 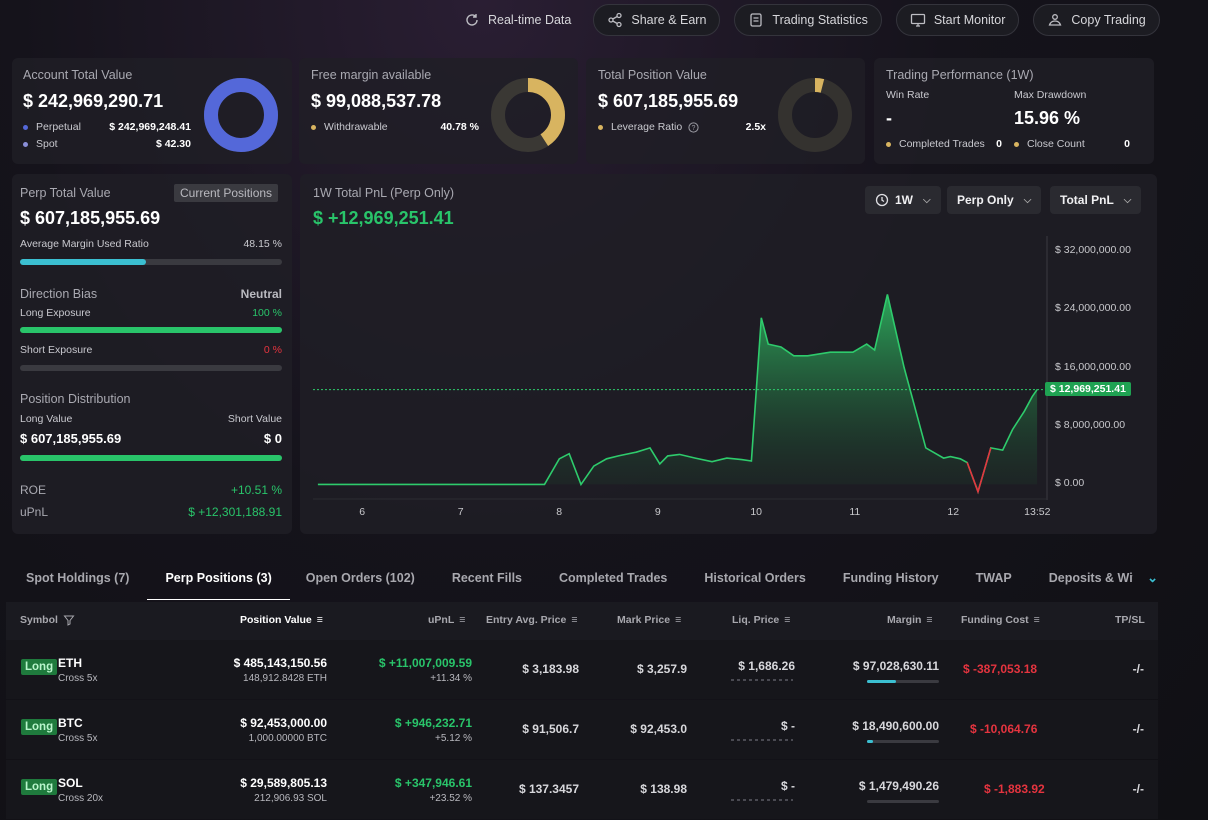 I want to click on scope-dropdown: Perp Only ⌵, so click(x=994, y=200).